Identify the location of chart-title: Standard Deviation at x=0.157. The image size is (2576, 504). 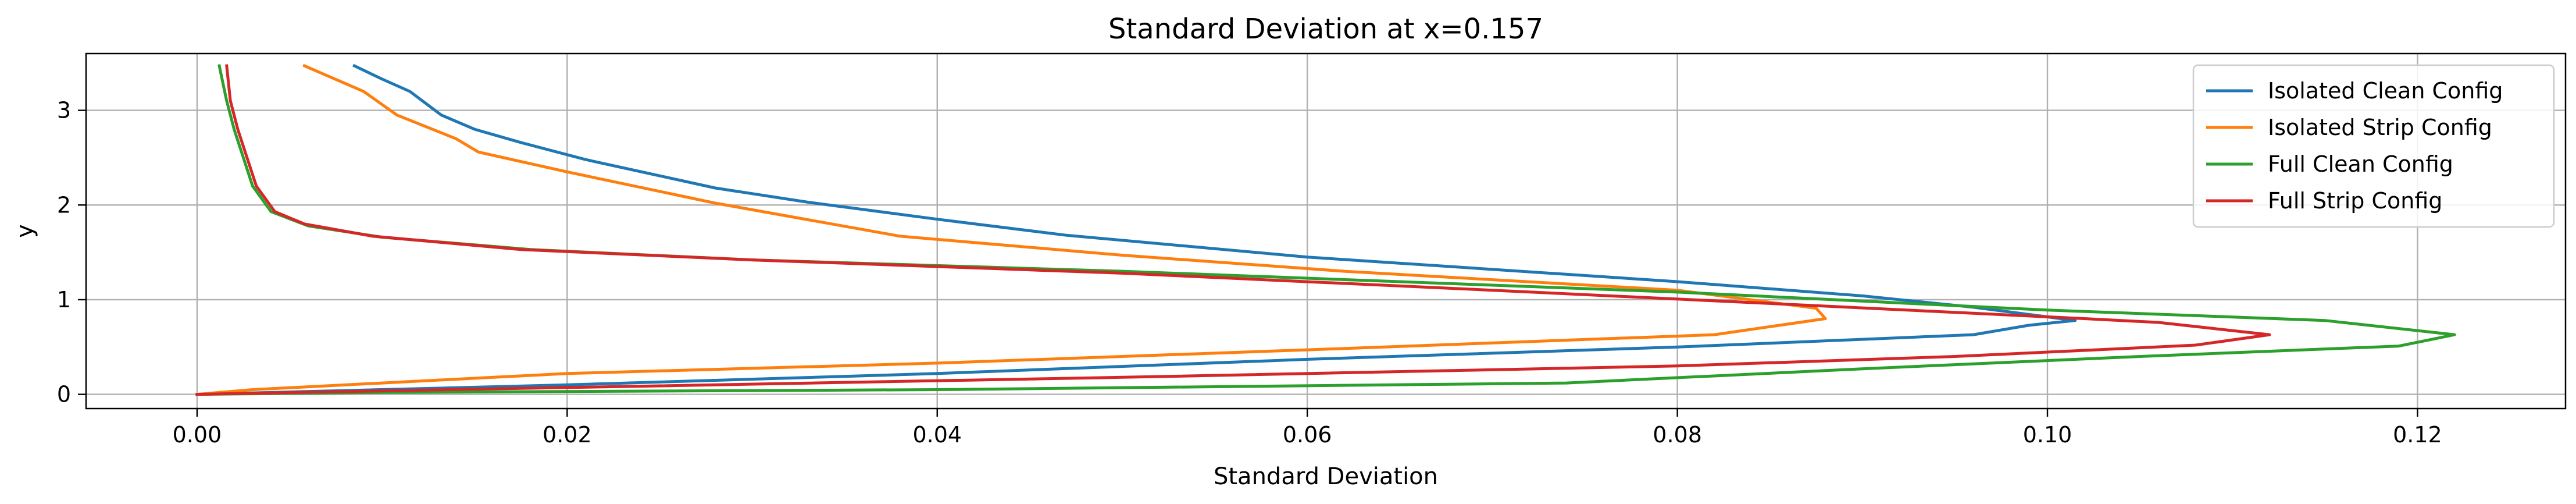
(1325, 29).